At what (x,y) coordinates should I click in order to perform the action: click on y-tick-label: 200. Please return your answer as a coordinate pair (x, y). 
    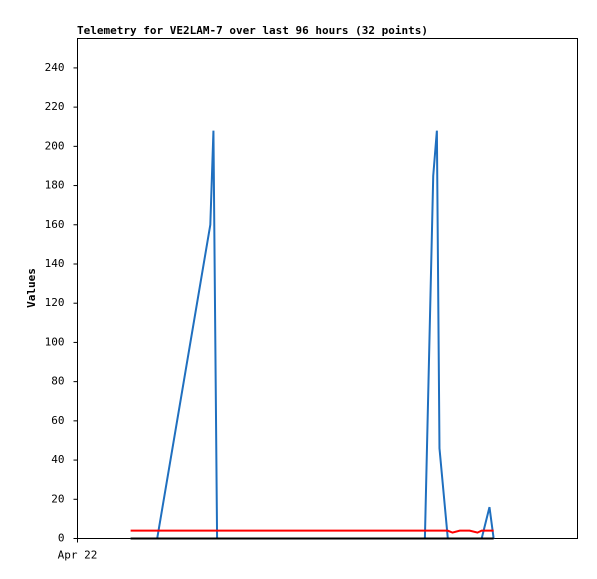
    Looking at the image, I should click on (55, 145).